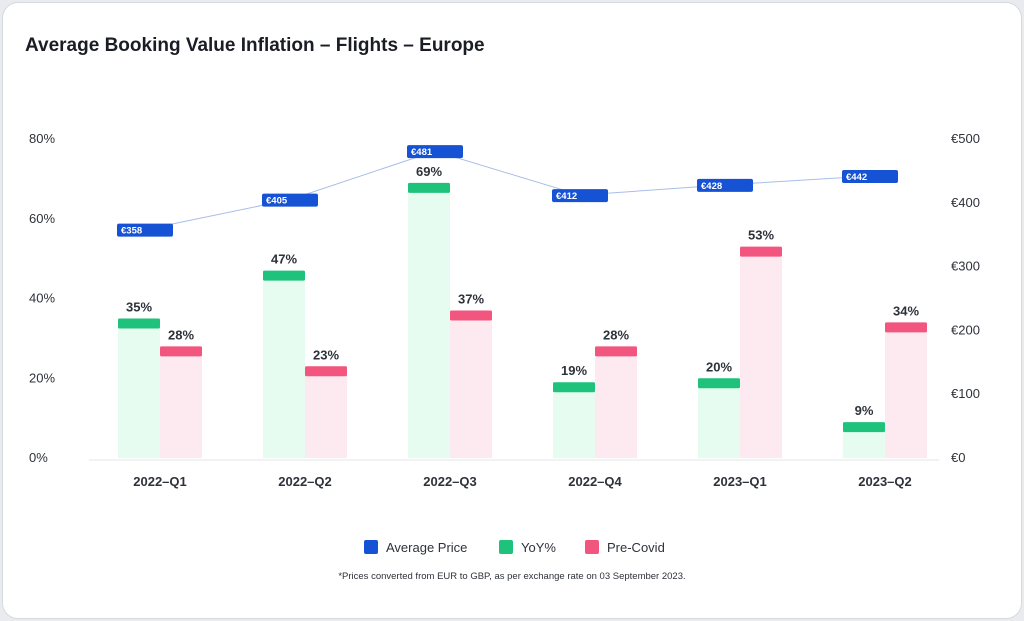  I want to click on legend-label: YoY%, so click(538, 547).